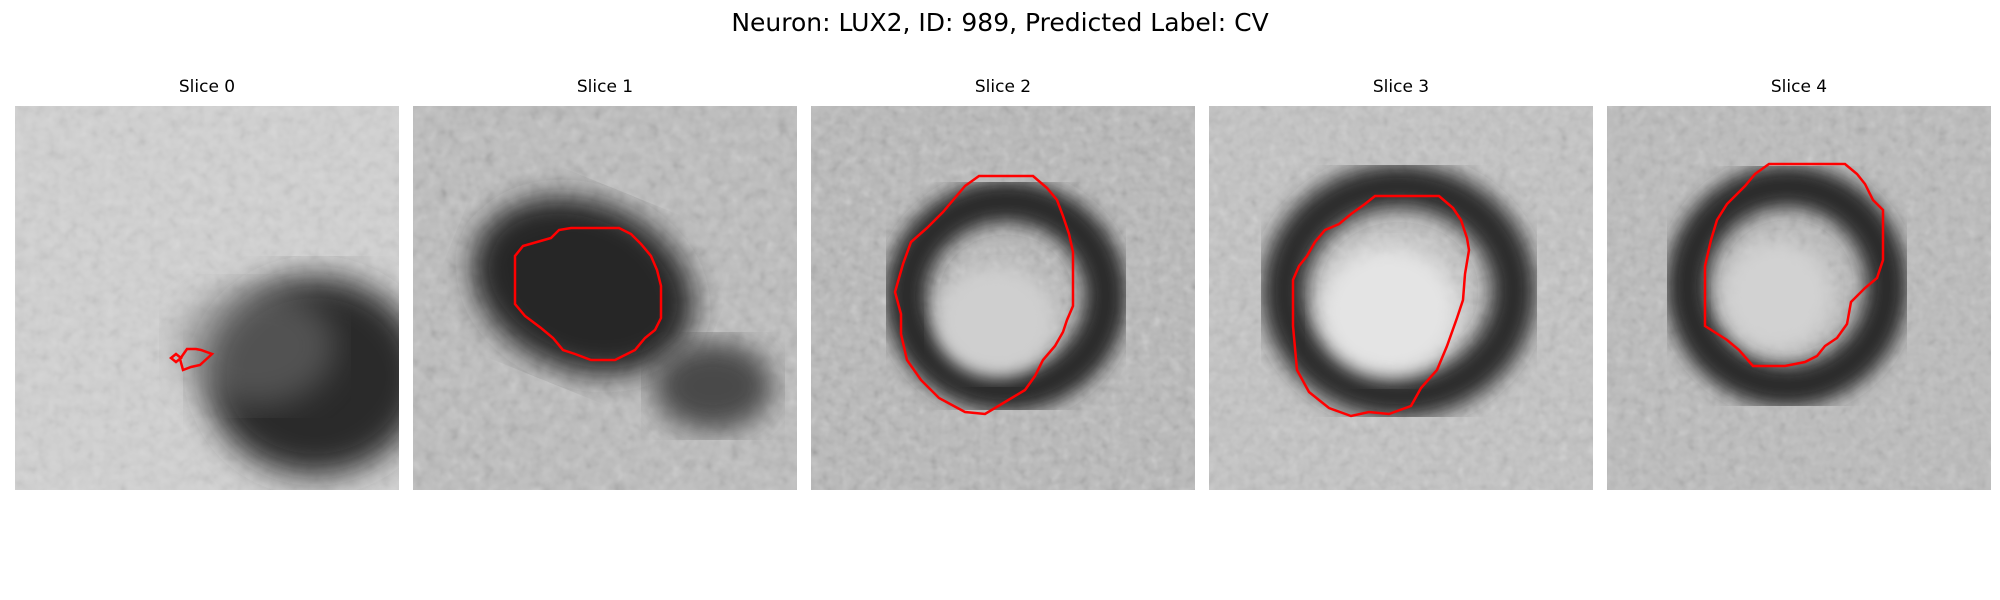  I want to click on slice-title: Slice 1, so click(605, 87).